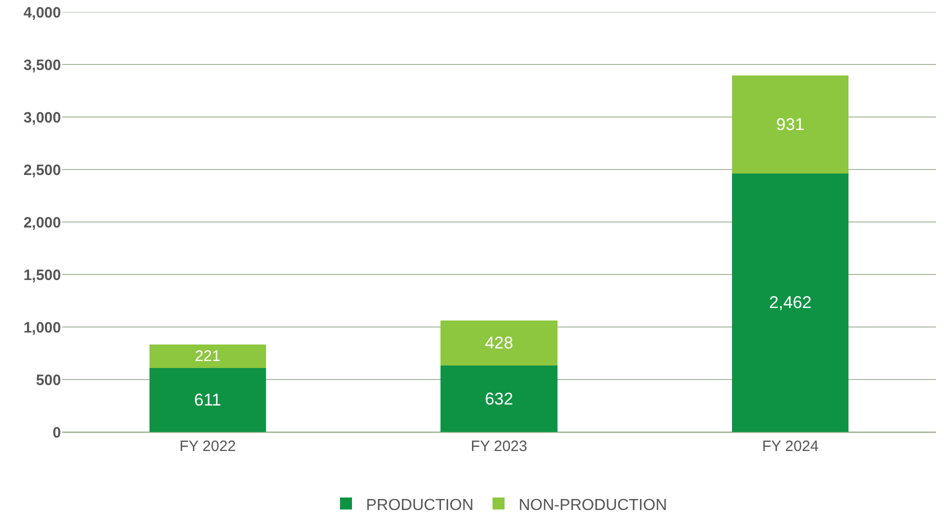 This screenshot has height=529, width=944. What do you see at coordinates (207, 446) in the screenshot?
I see `x-tick-label: FY 2022` at bounding box center [207, 446].